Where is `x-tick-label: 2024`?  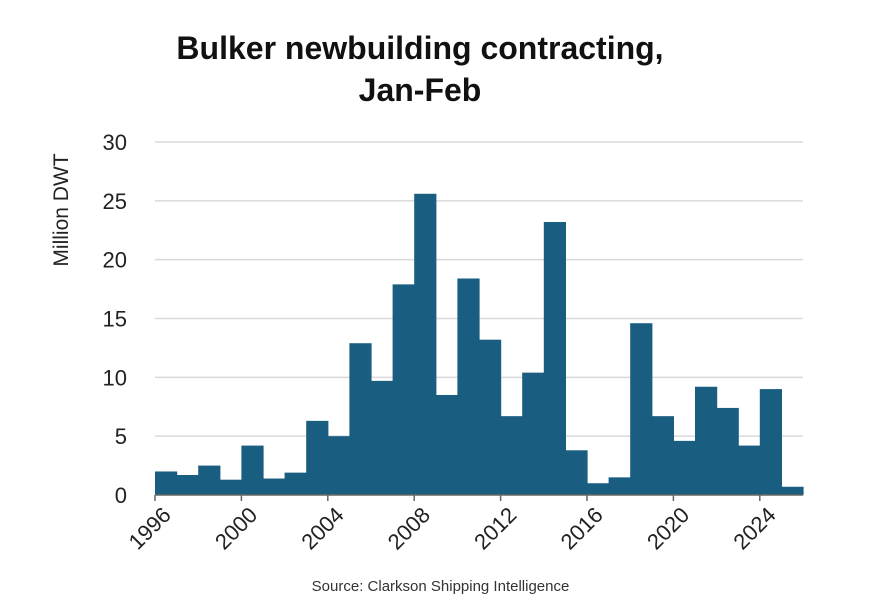 x-tick-label: 2024 is located at coordinates (754, 528).